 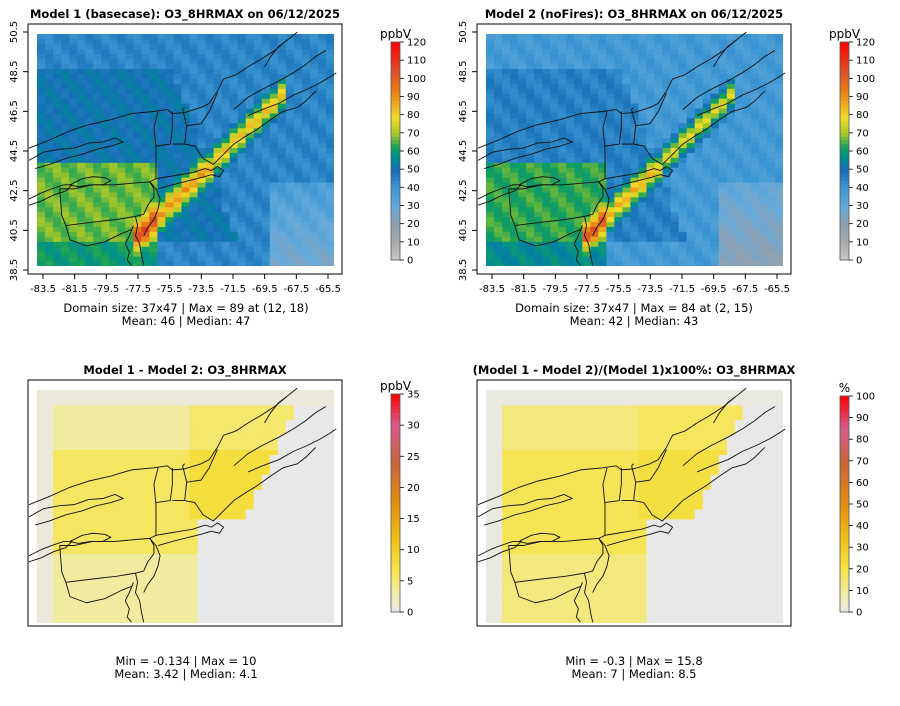 What do you see at coordinates (862, 97) in the screenshot?
I see `colorbar-tick-label: 90` at bounding box center [862, 97].